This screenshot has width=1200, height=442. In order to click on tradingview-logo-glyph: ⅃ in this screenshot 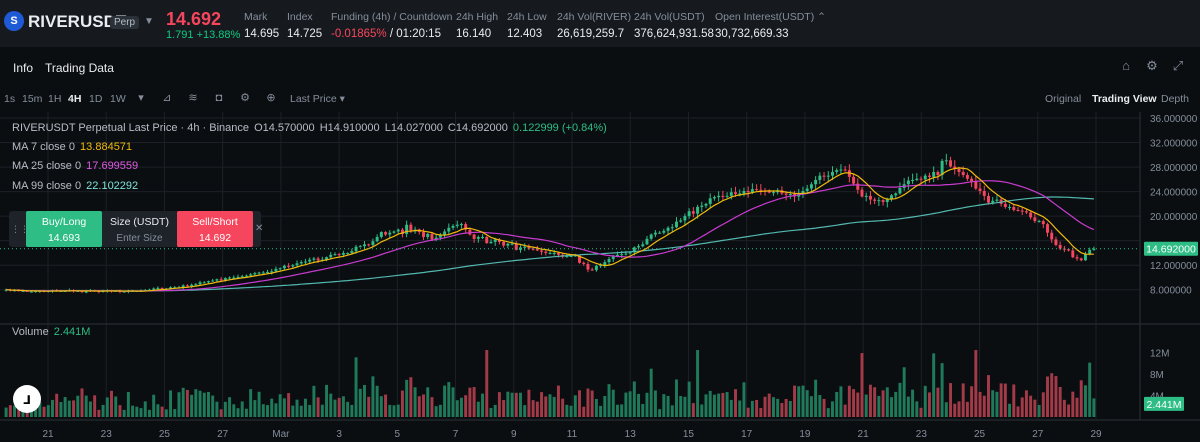, I will do `click(27, 400)`.